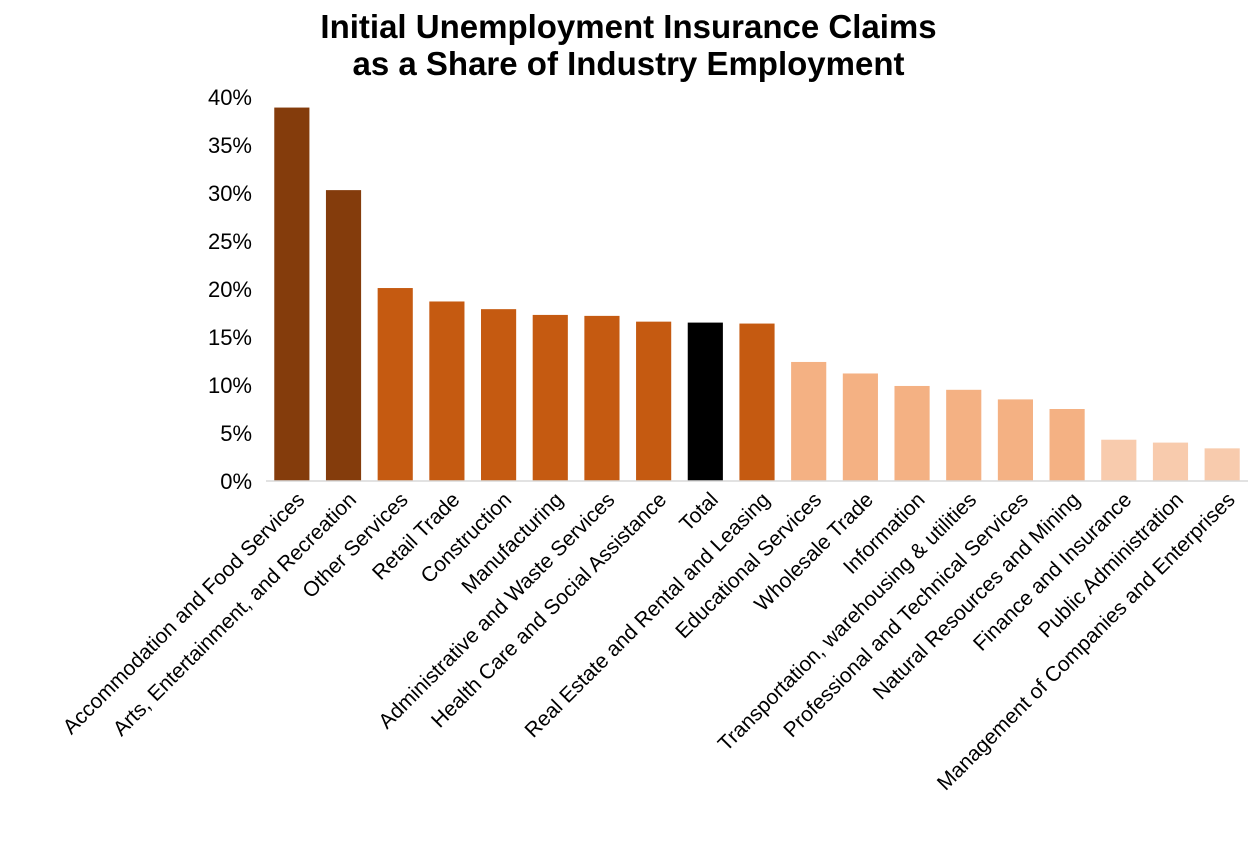 The height and width of the screenshot is (862, 1257). I want to click on y-axis: 0% 5% 10% 15% 20% 25% 30% 35% 40%, so click(230, 289).